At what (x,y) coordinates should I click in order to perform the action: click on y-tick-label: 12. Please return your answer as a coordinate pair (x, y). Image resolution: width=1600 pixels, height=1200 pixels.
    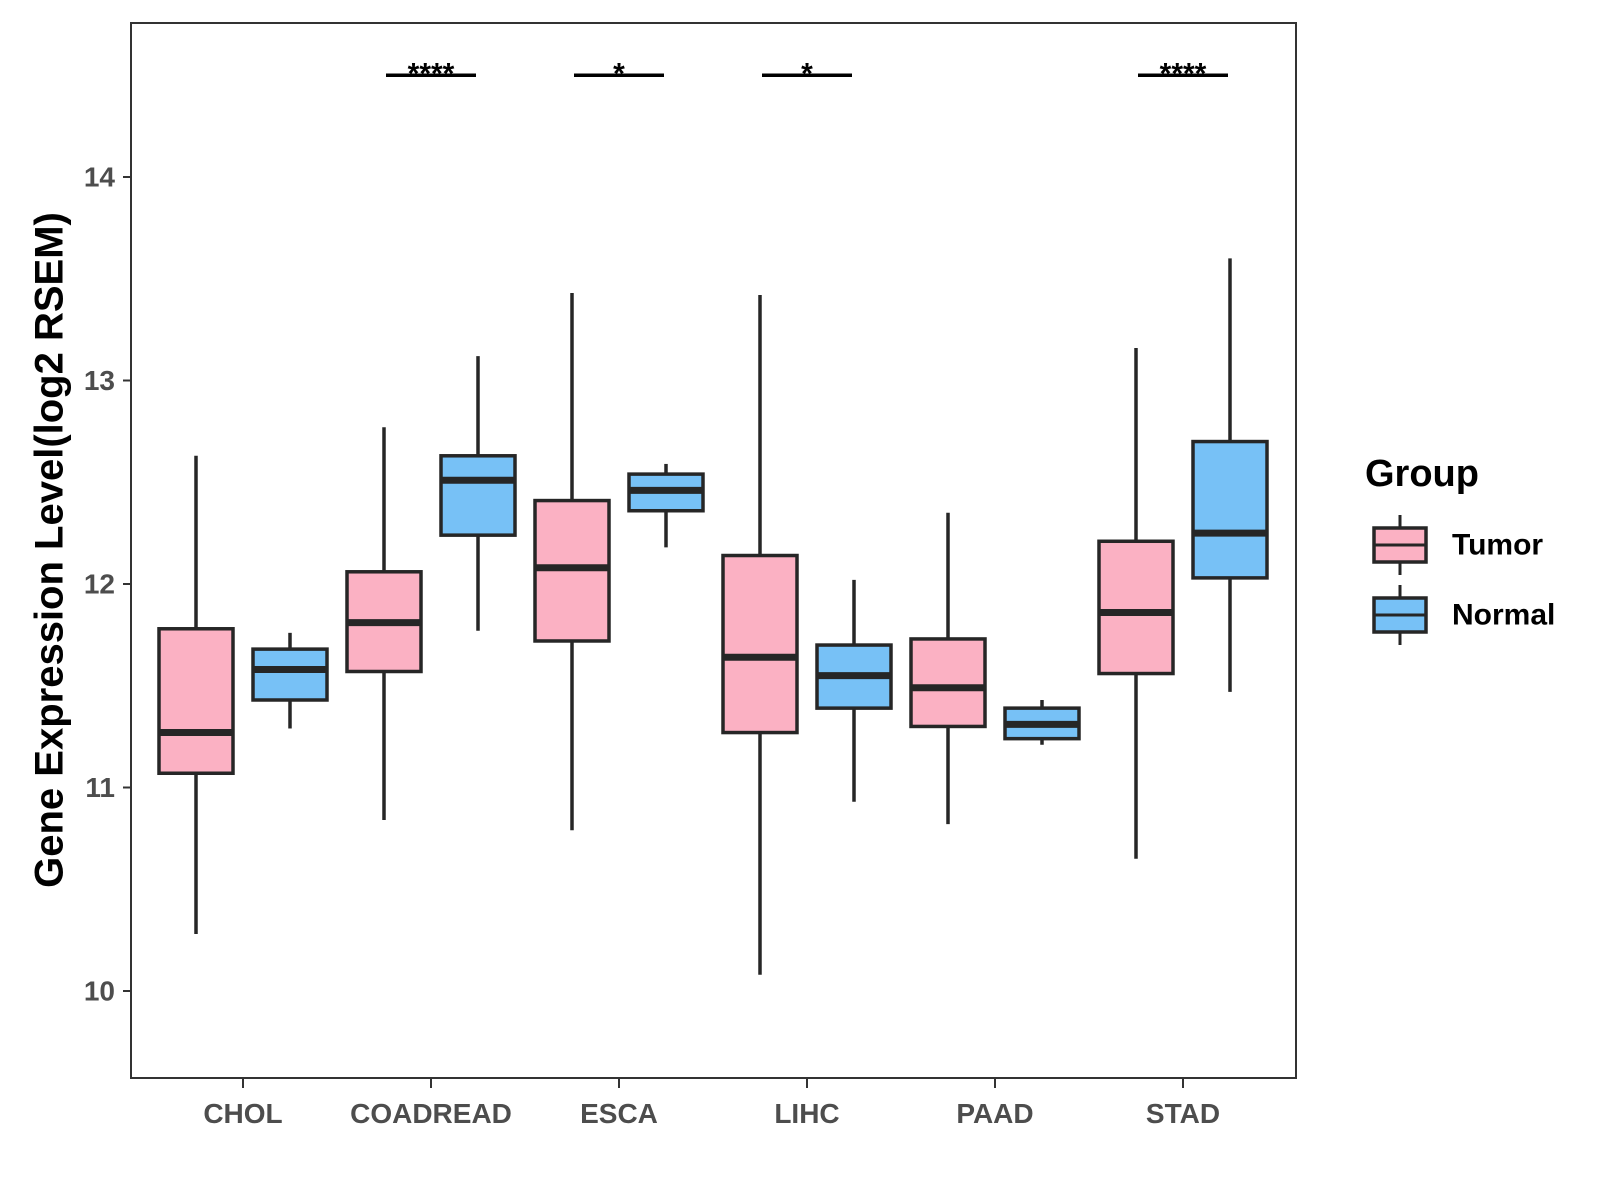
    Looking at the image, I should click on (99, 584).